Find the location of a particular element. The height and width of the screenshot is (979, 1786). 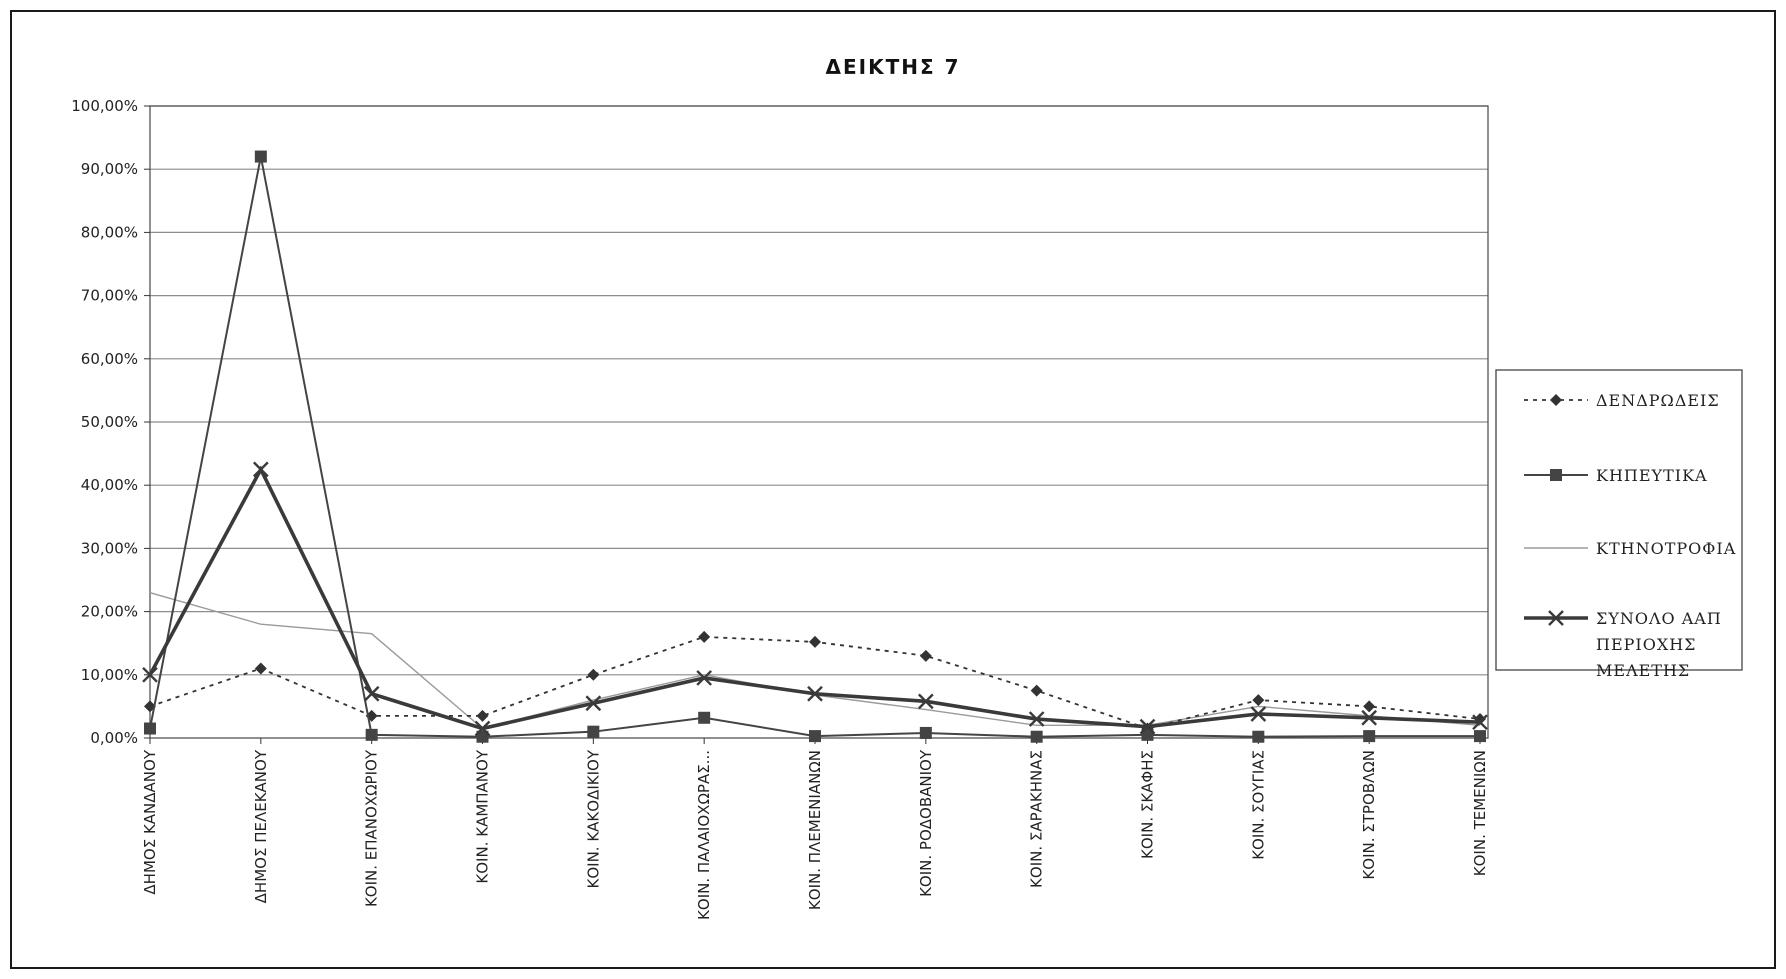

legend-box is located at coordinates (1619, 520).